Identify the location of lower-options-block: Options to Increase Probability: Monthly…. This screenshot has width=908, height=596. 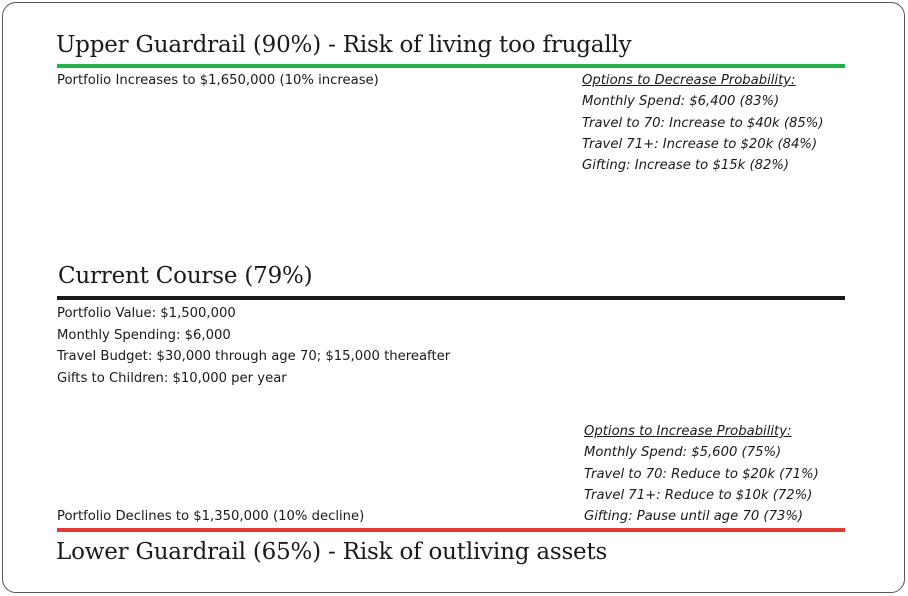
(701, 474).